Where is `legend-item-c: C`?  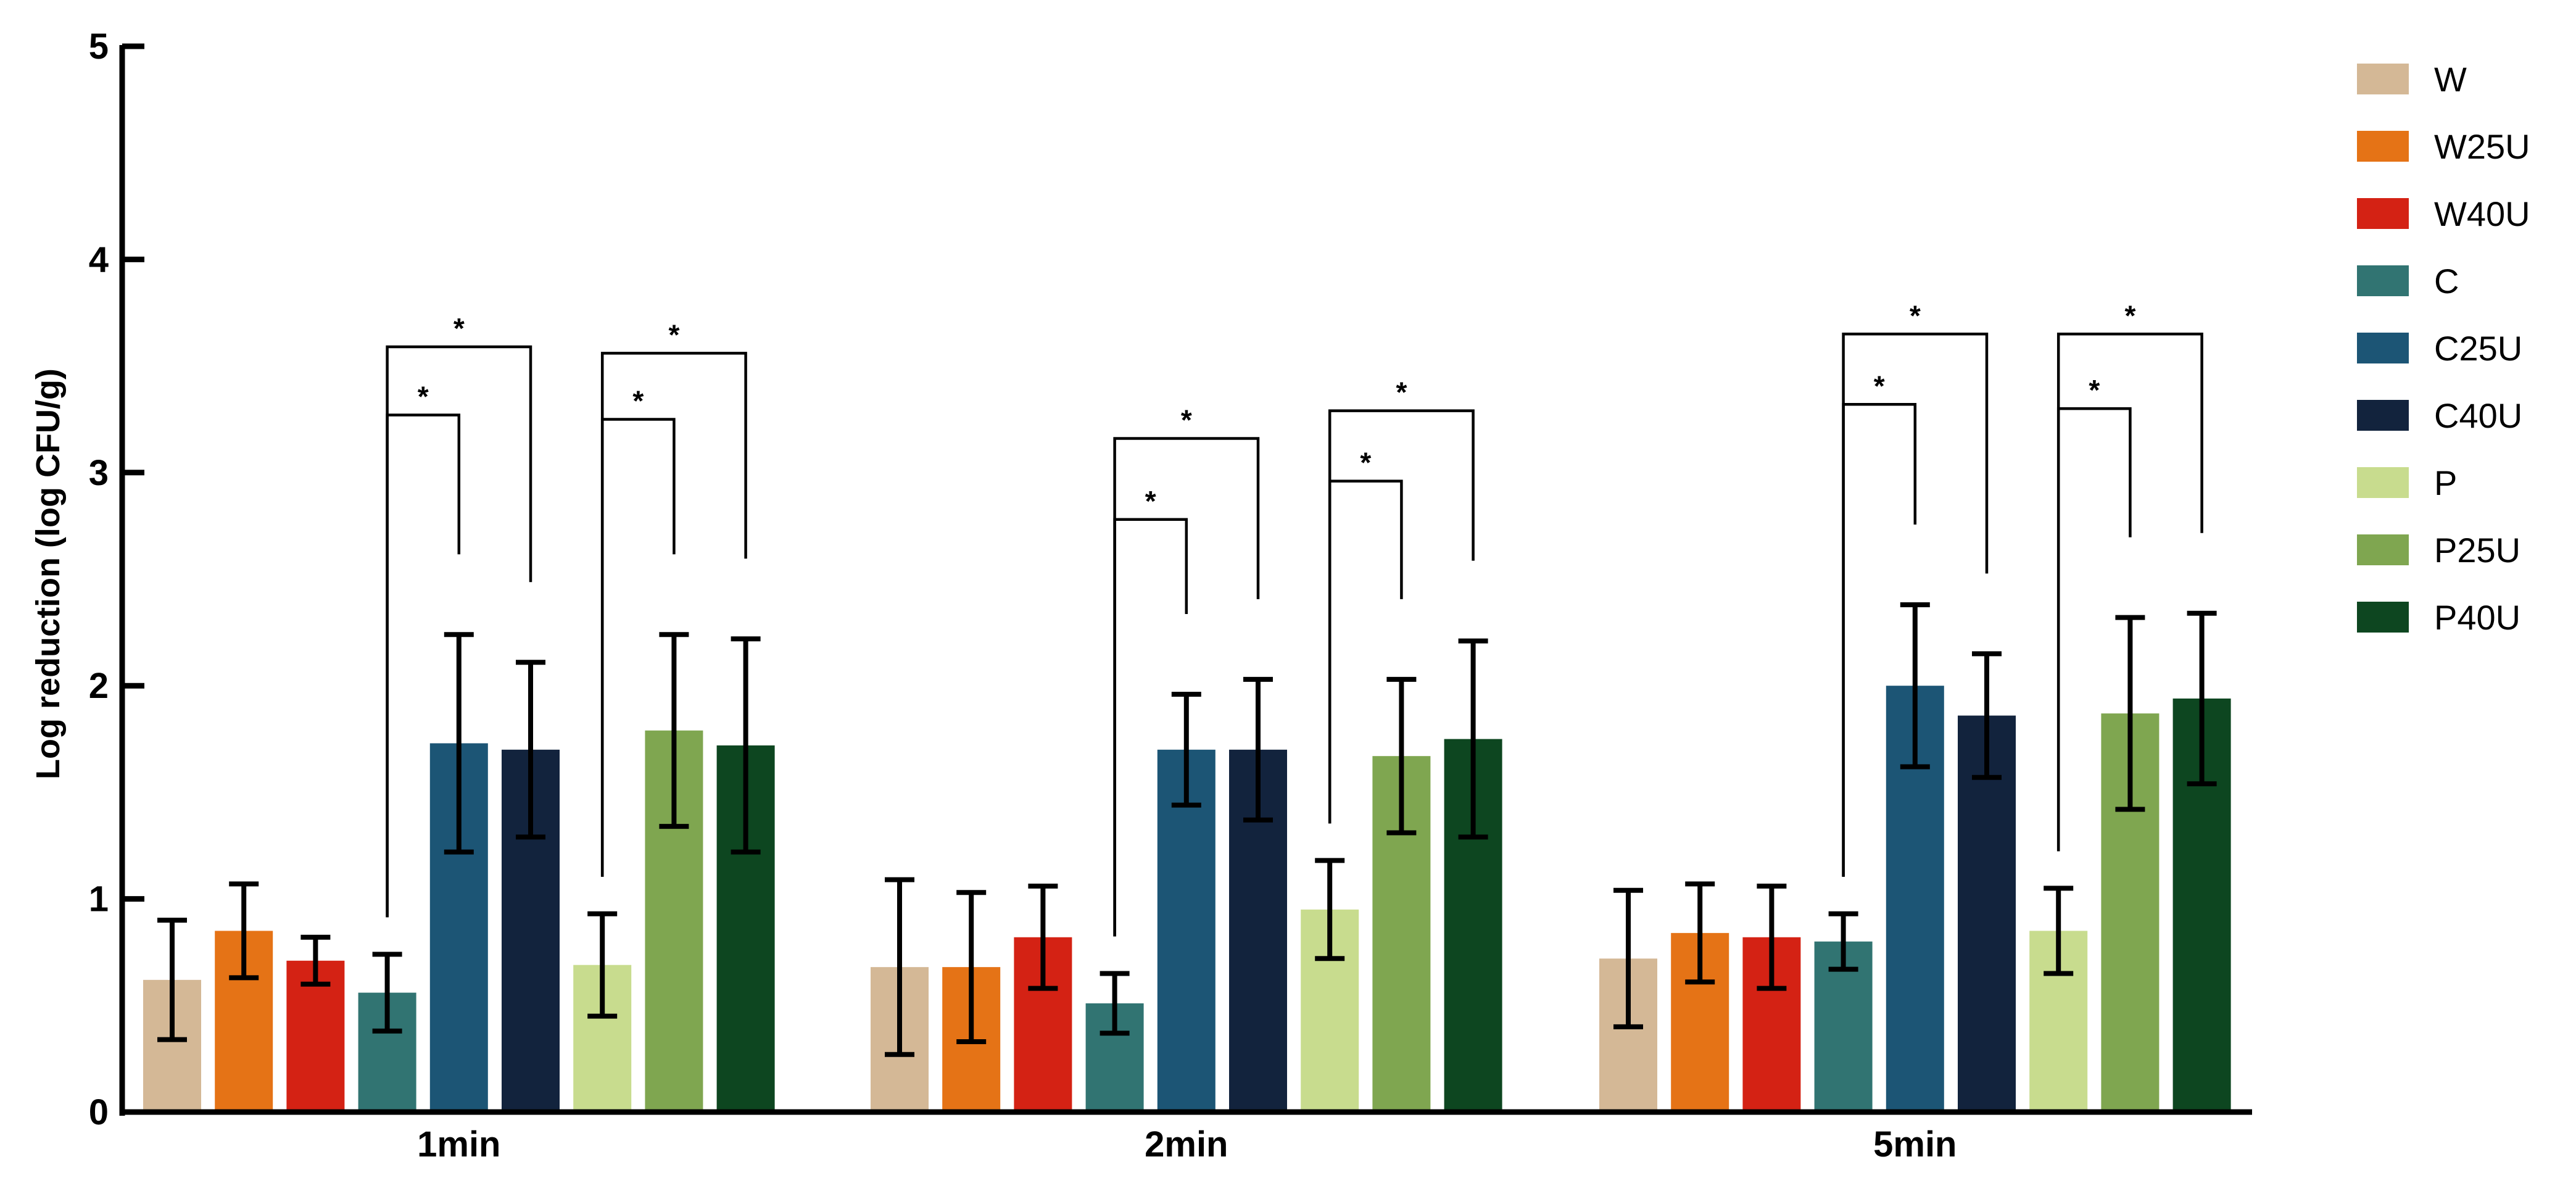
legend-item-c: C is located at coordinates (2408, 281).